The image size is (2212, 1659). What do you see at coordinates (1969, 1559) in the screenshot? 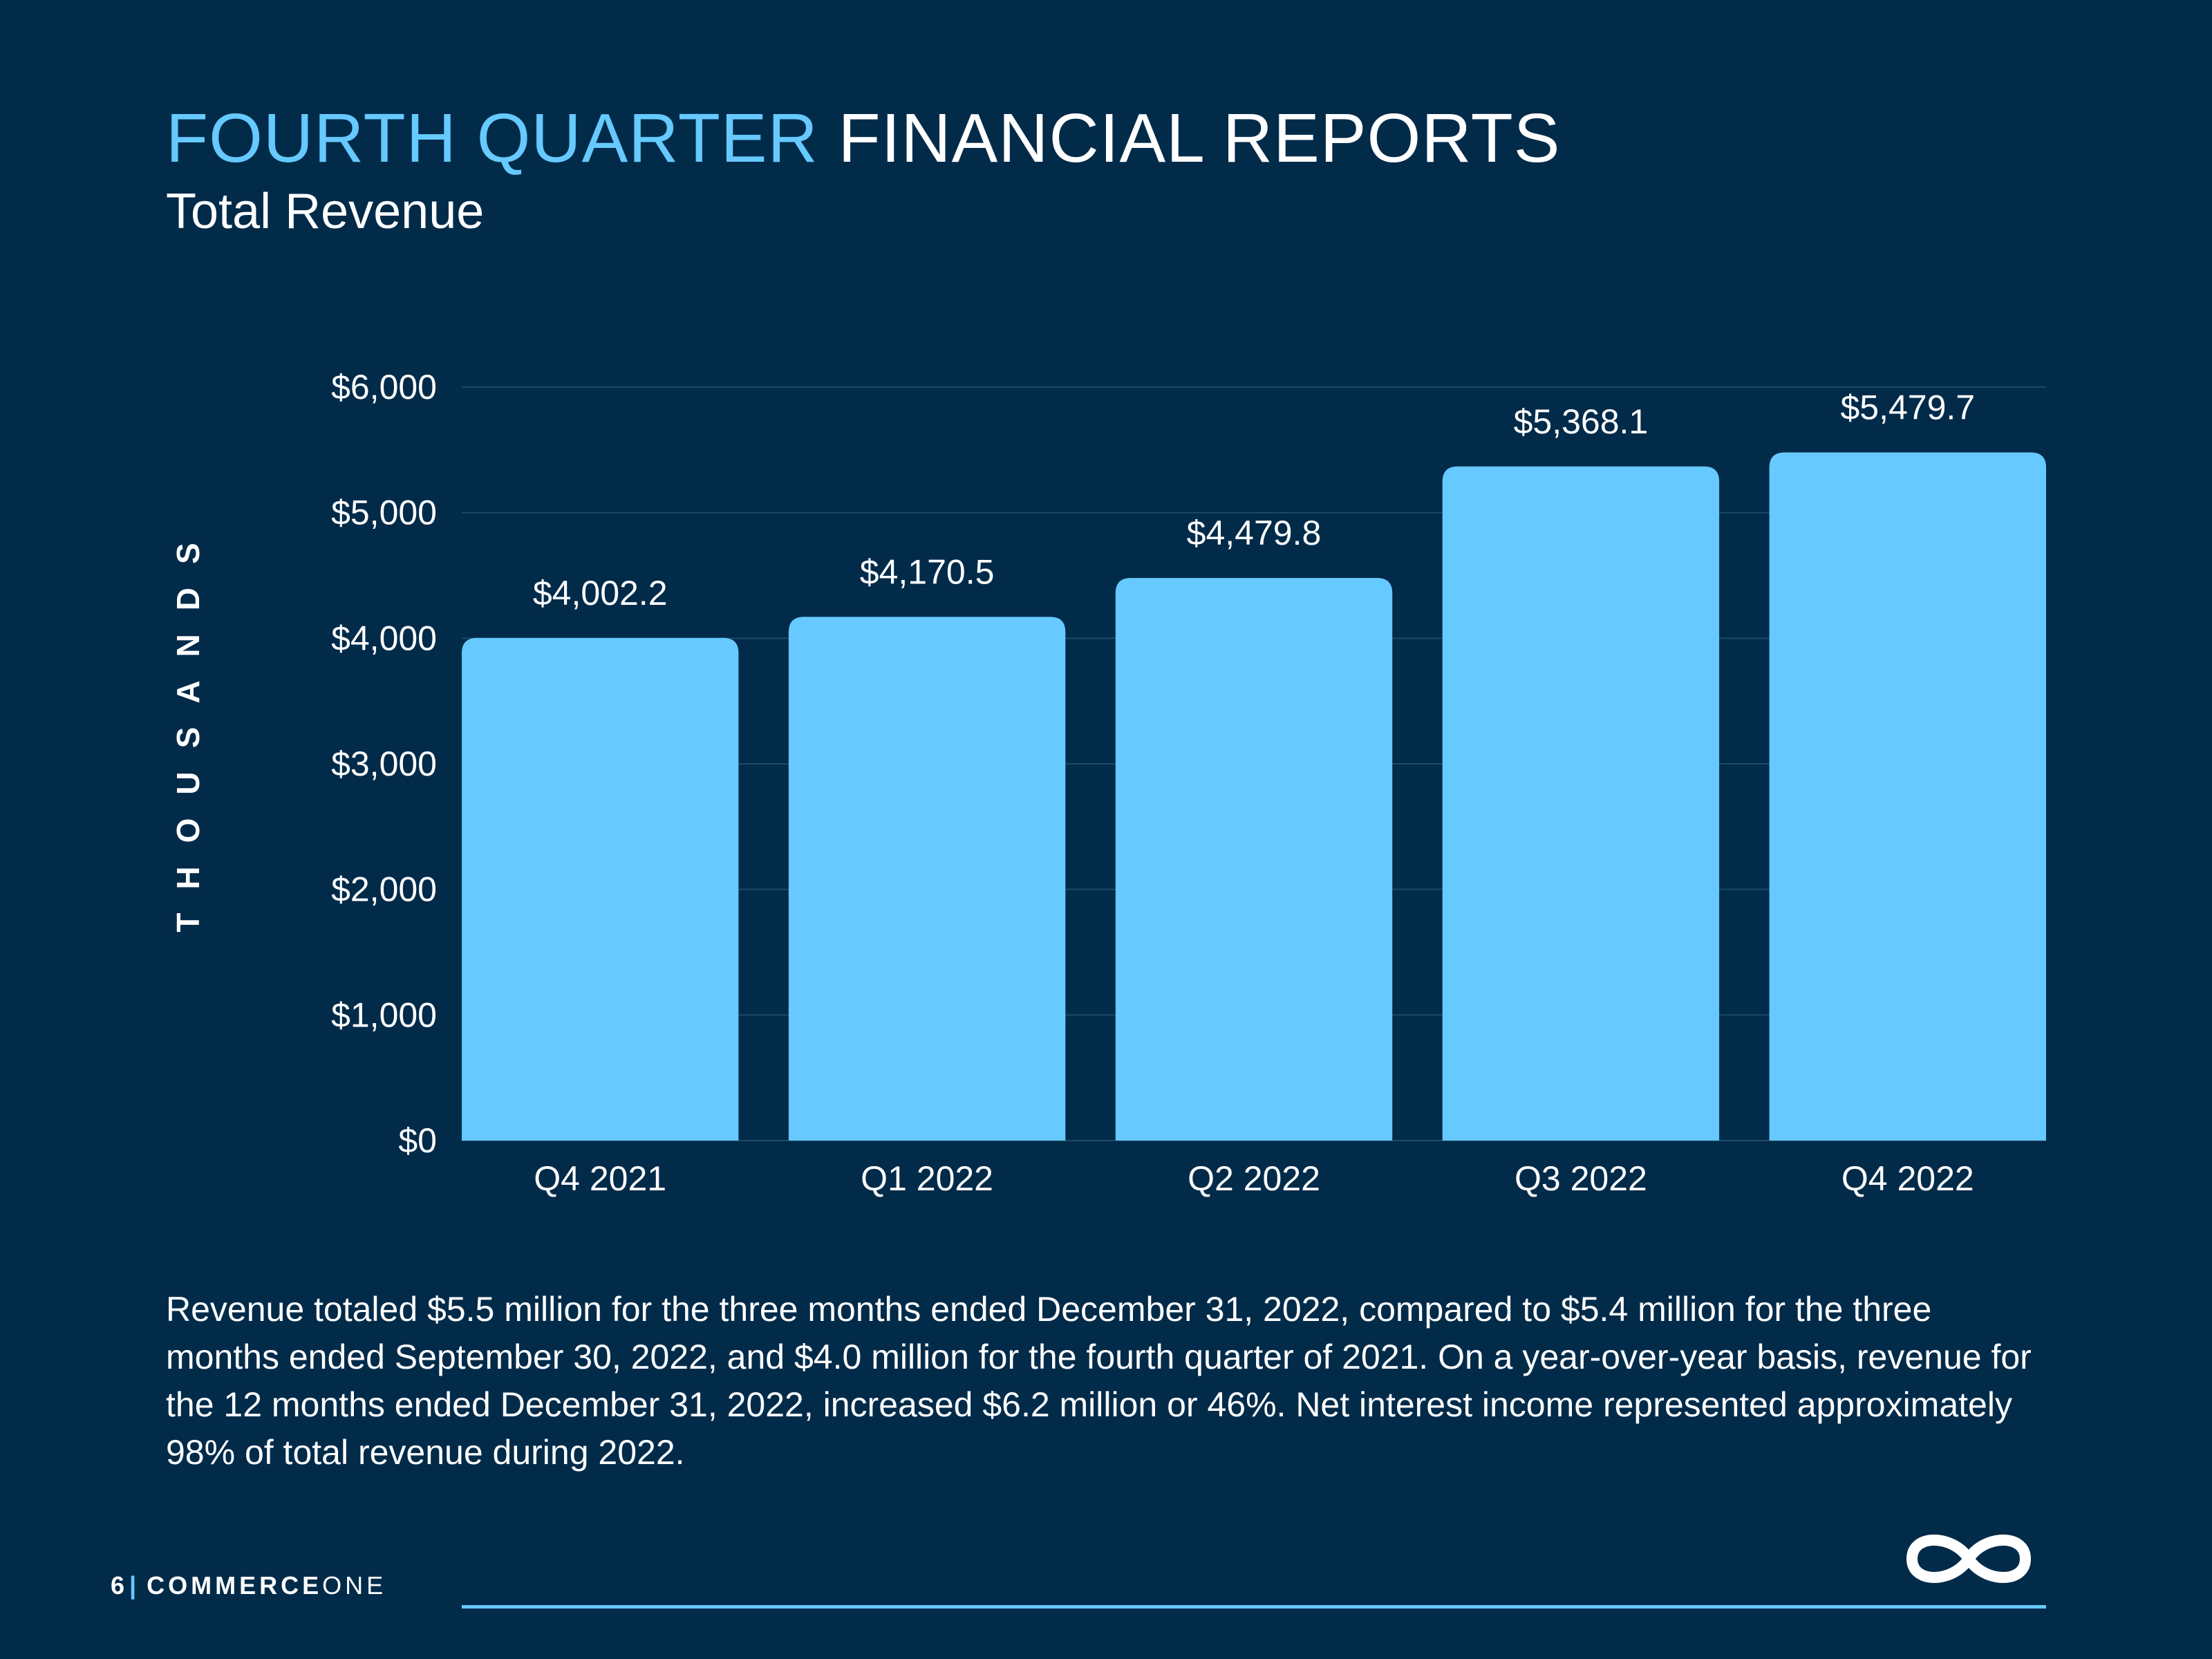
I see `infinity-icon` at bounding box center [1969, 1559].